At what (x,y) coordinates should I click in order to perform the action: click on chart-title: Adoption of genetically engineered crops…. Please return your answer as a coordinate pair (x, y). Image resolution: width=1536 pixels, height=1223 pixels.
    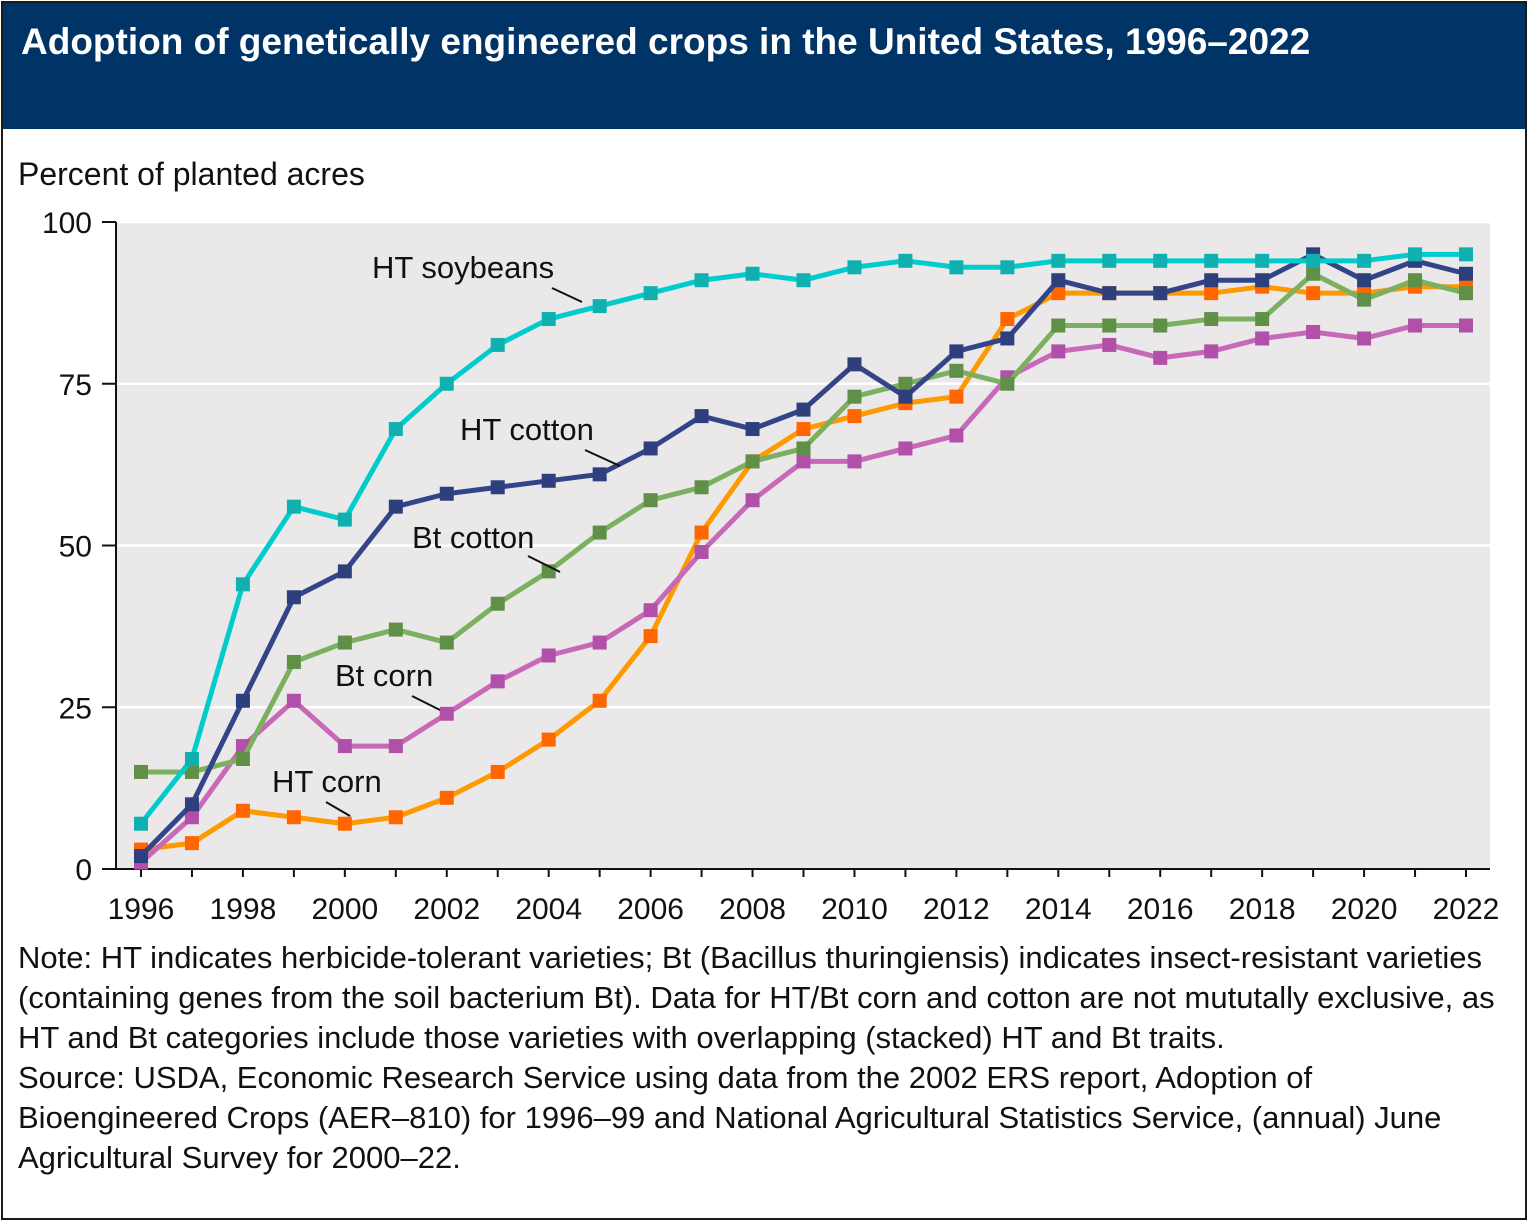
    Looking at the image, I should click on (666, 41).